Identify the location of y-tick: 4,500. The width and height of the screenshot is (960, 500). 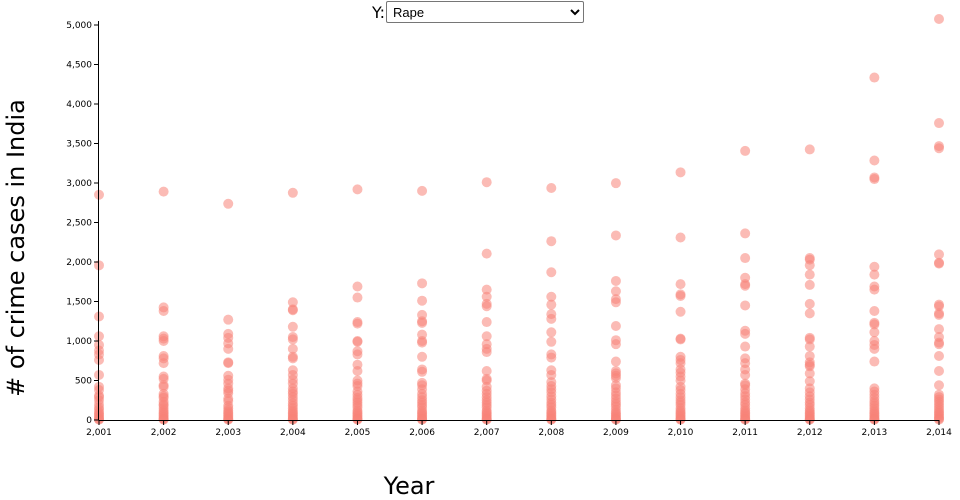
(82, 66).